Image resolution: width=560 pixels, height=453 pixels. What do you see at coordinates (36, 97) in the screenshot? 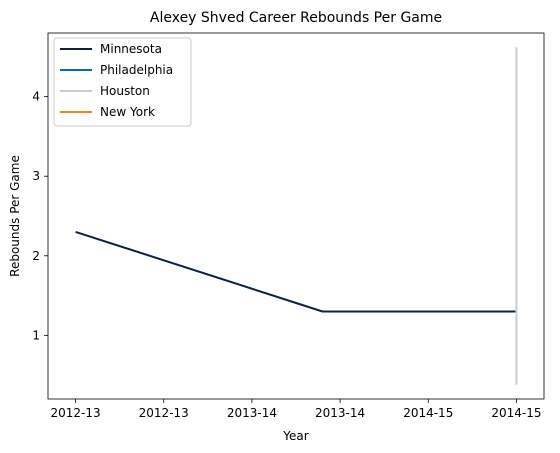
I see `y-tick-label: 4` at bounding box center [36, 97].